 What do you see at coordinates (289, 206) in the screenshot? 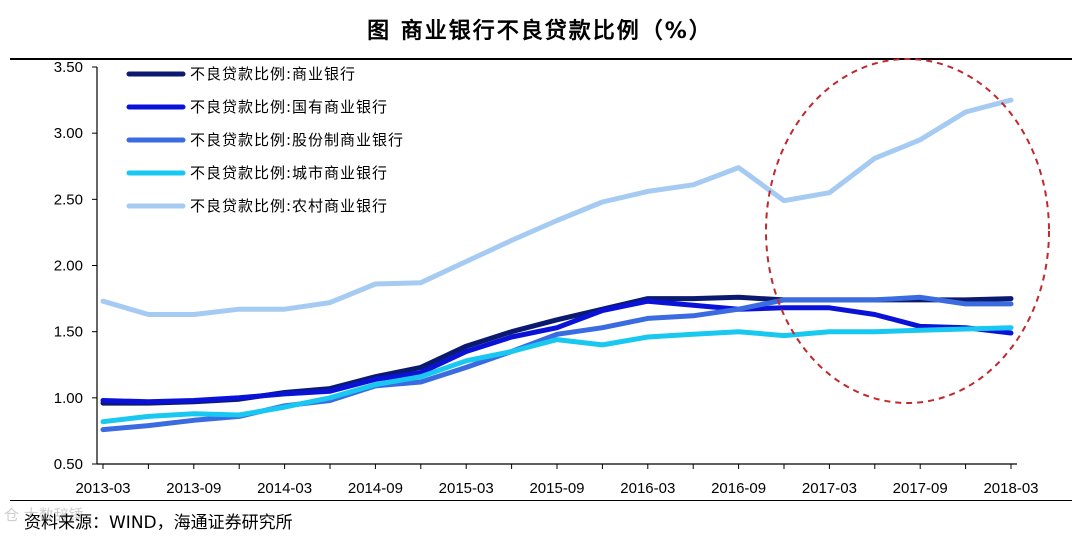
I see `legend-label-5: 不良贷款比例:农村商业银行` at bounding box center [289, 206].